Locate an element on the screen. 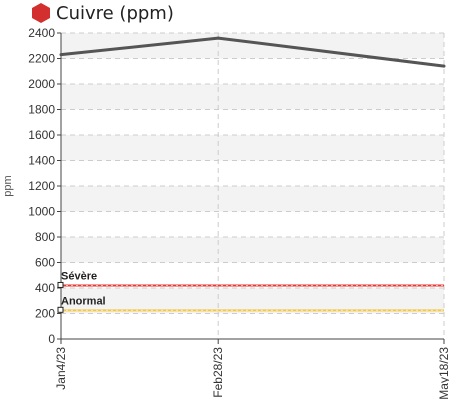  y-tick-label: 400 is located at coordinates (45, 288).